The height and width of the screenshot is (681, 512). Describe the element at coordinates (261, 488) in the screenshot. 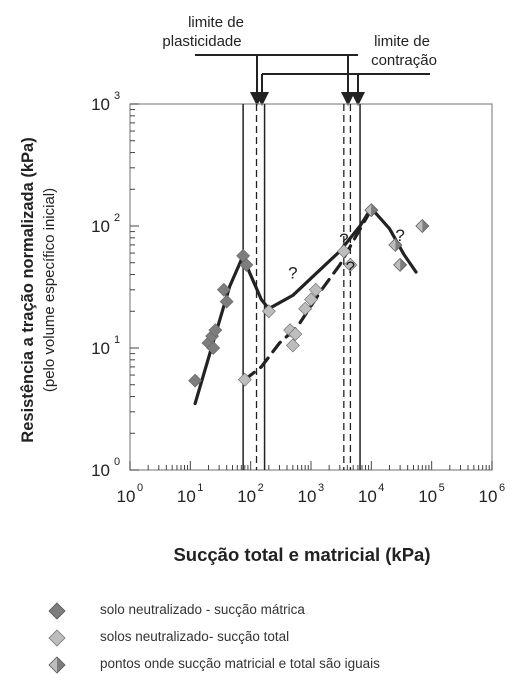

I see `x-tick-label-exponent: 2` at that location.